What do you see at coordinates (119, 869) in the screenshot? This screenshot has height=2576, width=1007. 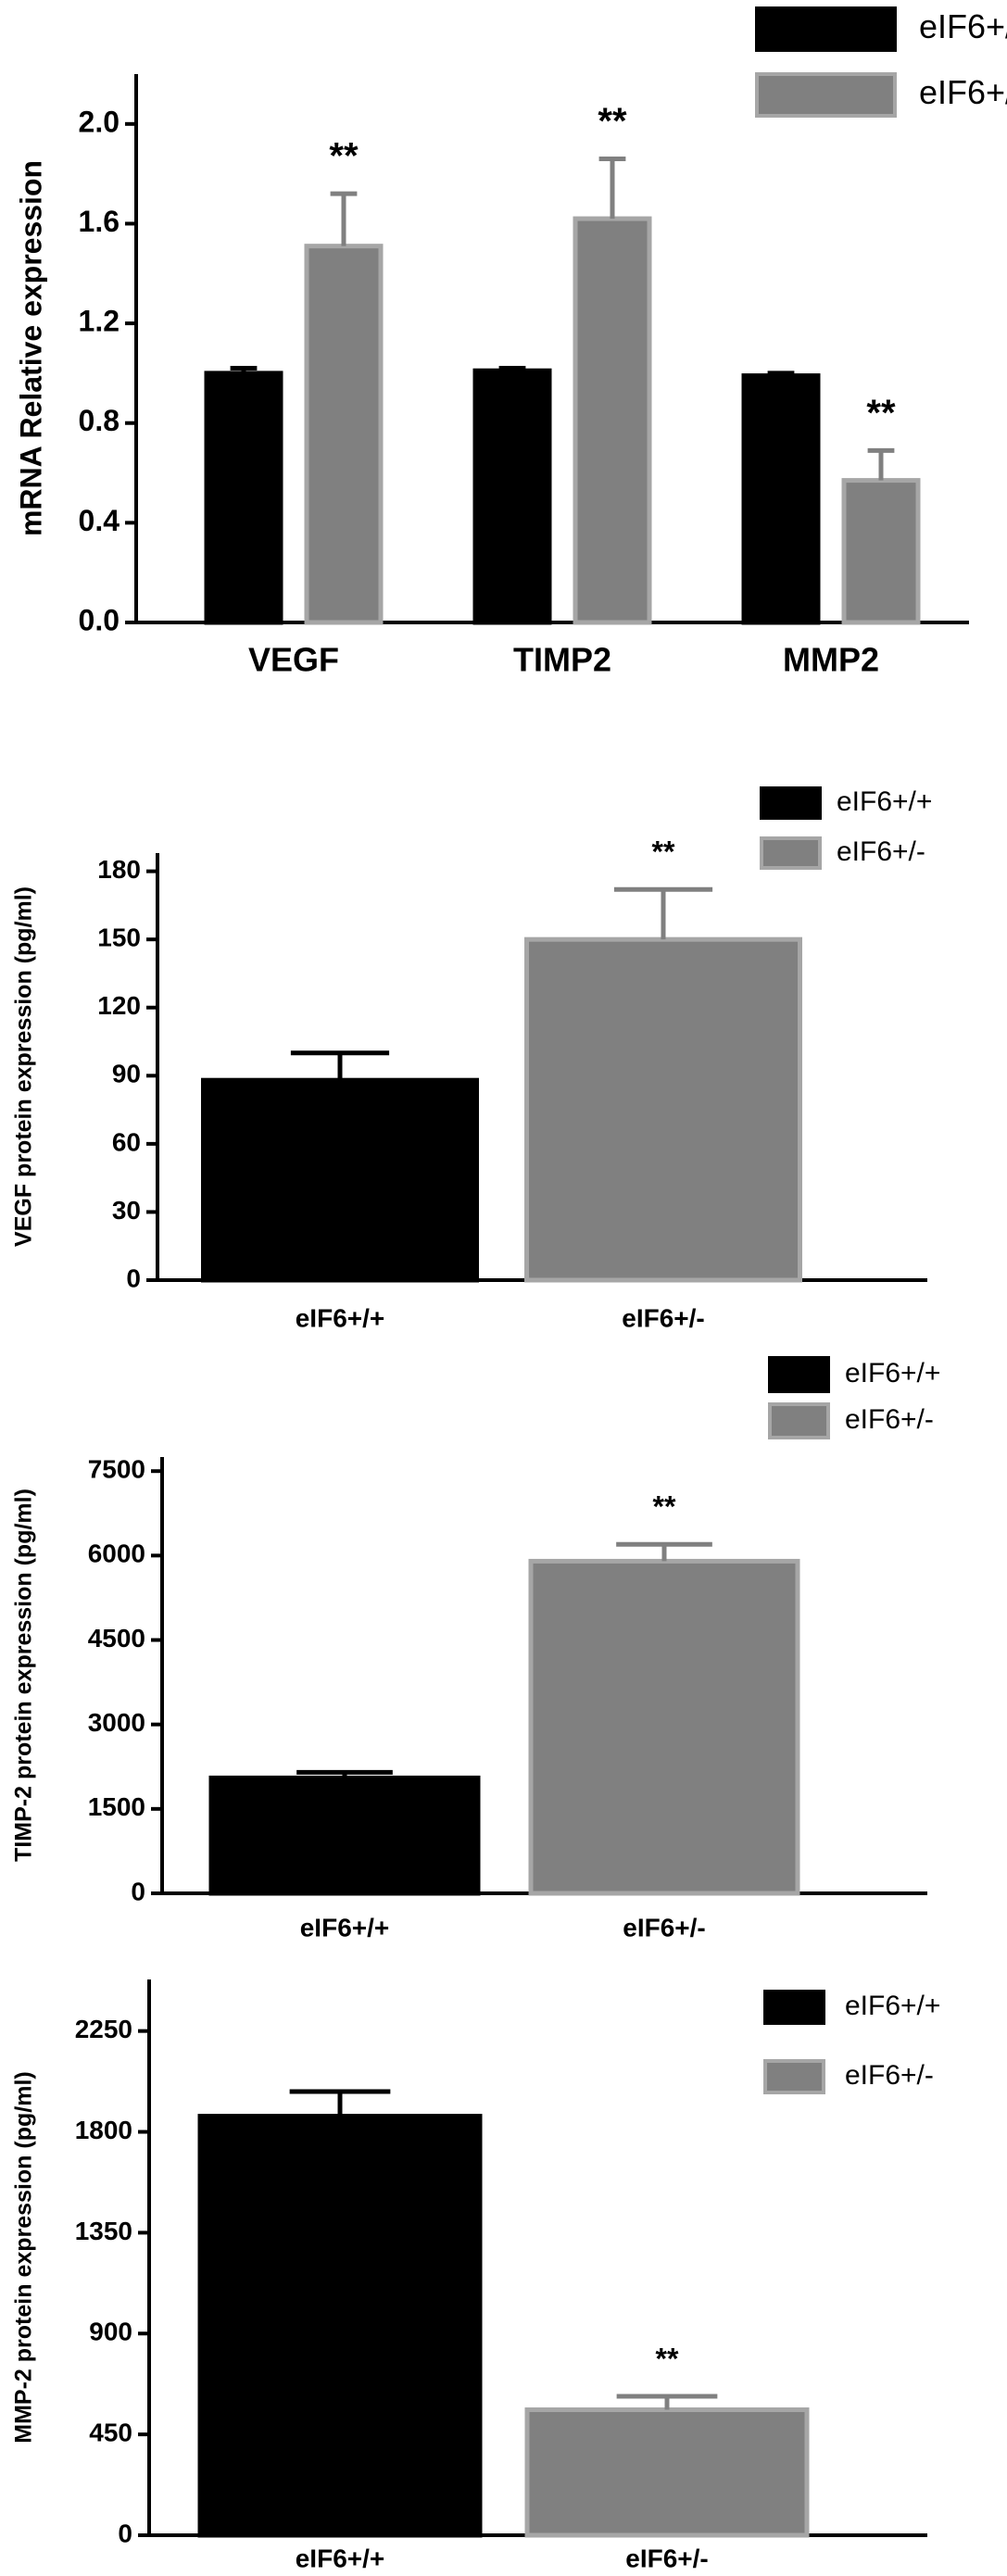 I see `y-tick-label: 180` at bounding box center [119, 869].